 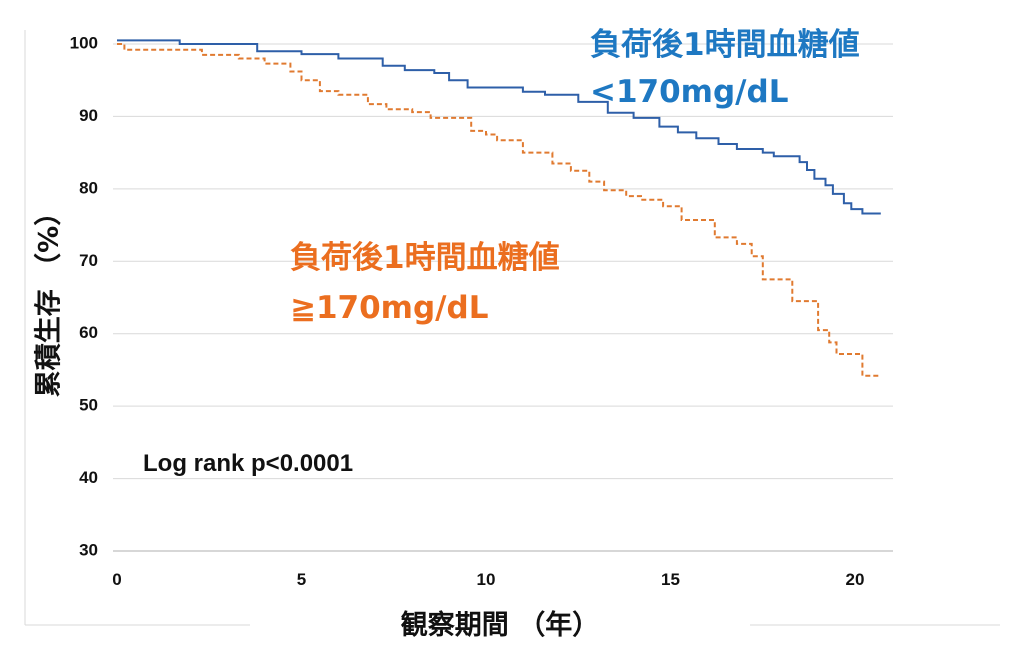 I want to click on y-tick-label: 90, so click(x=88, y=115).